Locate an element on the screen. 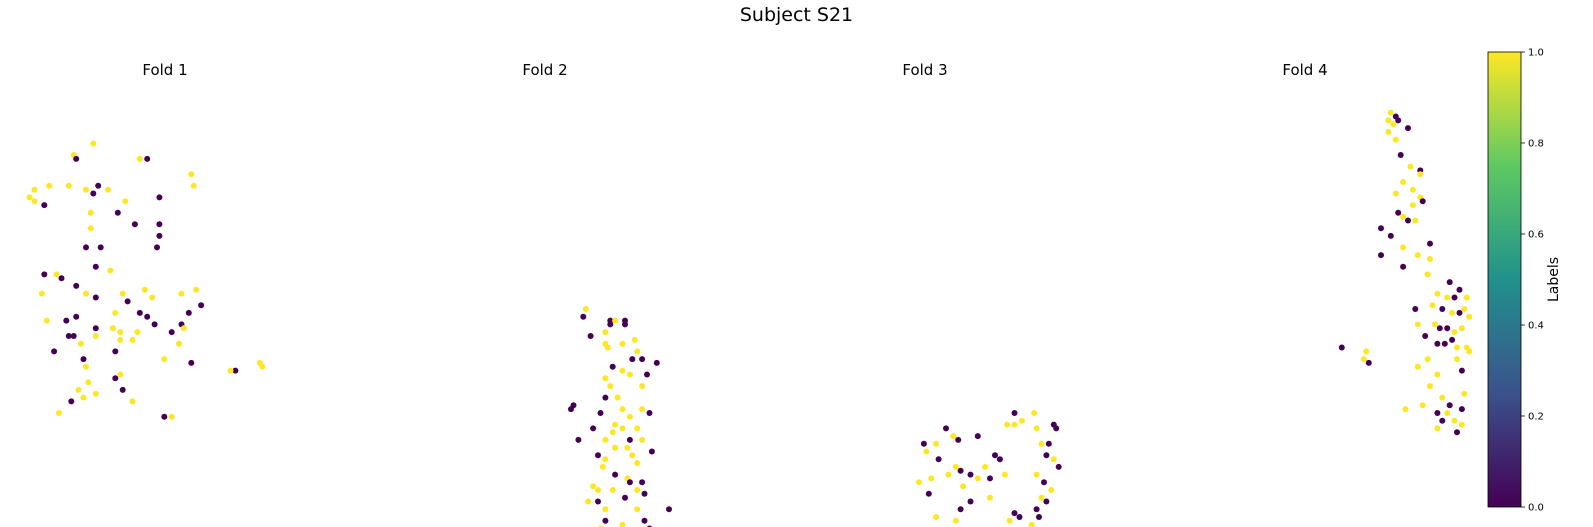  colorbar-tick-label: 0.2 is located at coordinates (1536, 417).